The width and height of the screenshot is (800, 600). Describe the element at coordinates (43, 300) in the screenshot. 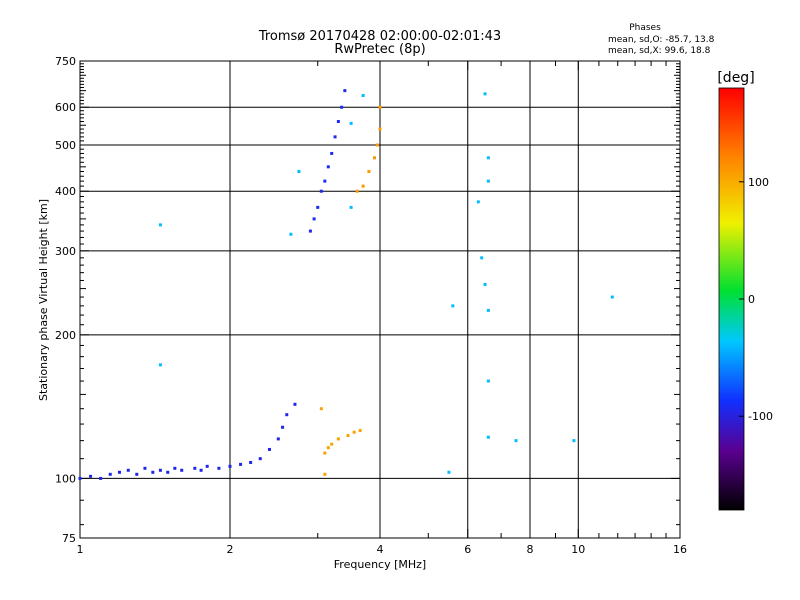

I see `y-axis-label: Stationary phase Virtual Height [km]` at that location.